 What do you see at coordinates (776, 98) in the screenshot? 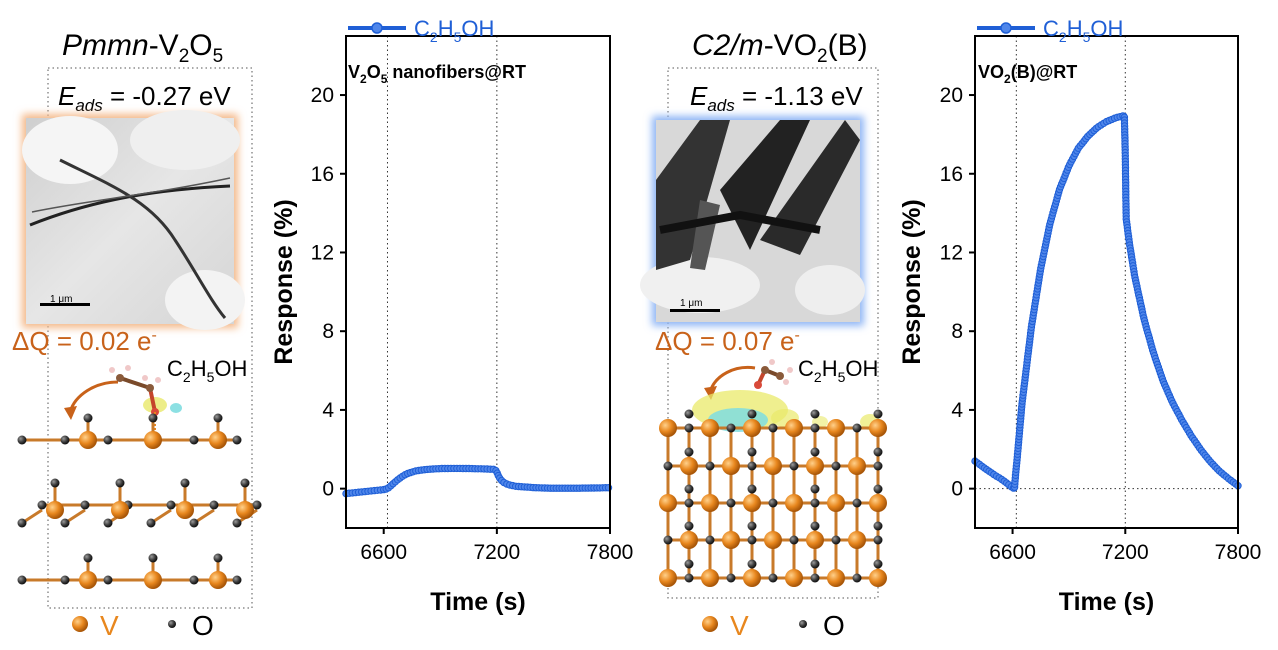
I see `right-eads-label: Eads = -1.13 eV` at bounding box center [776, 98].